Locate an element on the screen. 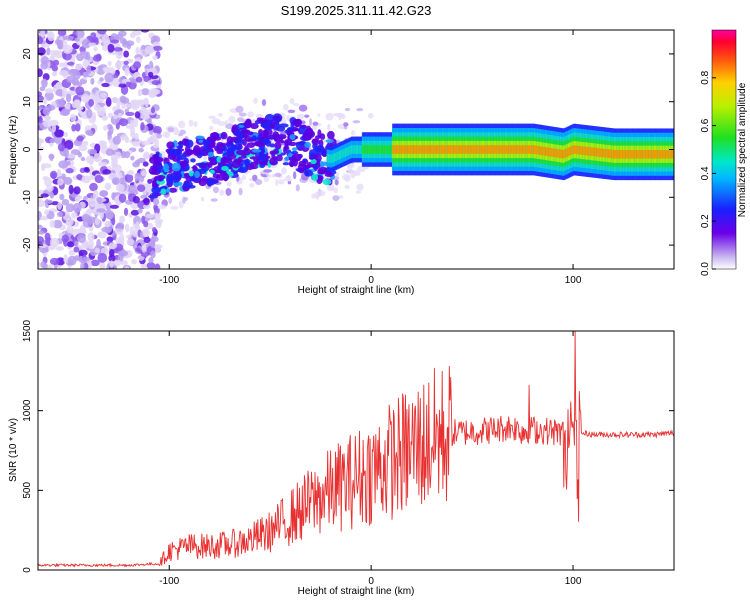 This screenshot has width=750, height=600. spectrogram-y-tick-label: 0 is located at coordinates (27, 149).